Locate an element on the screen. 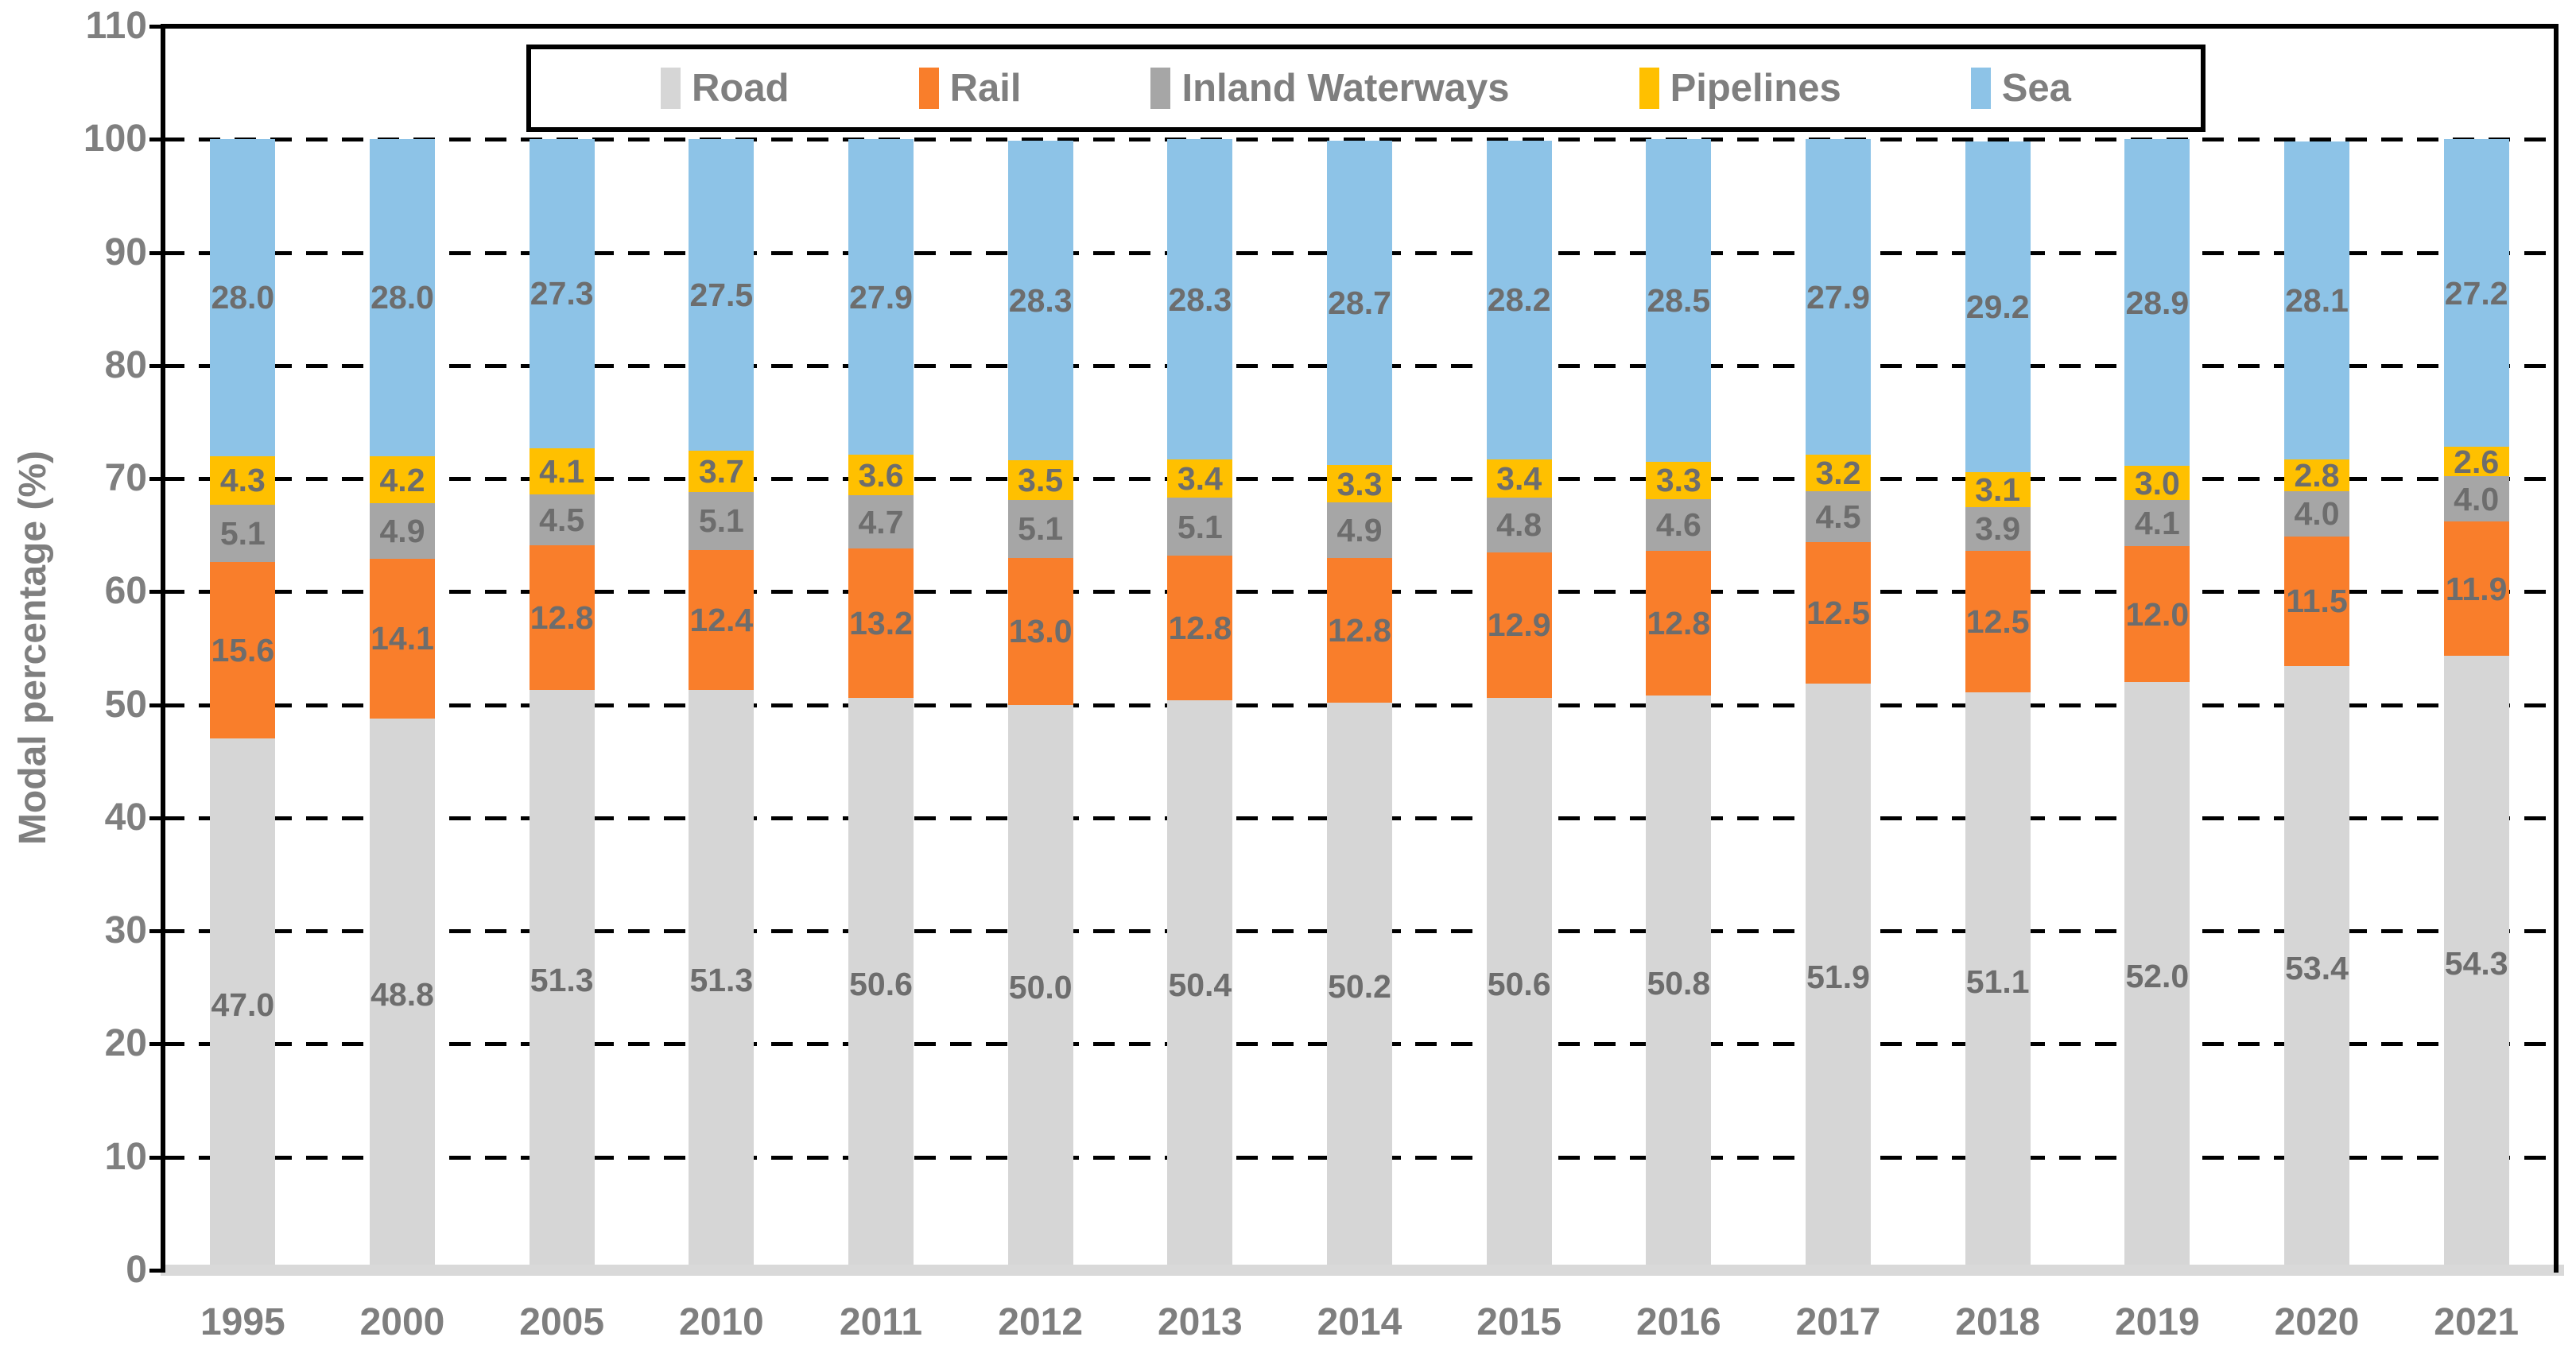 This screenshot has height=1364, width=2576. segment-sea-2015 is located at coordinates (1519, 299).